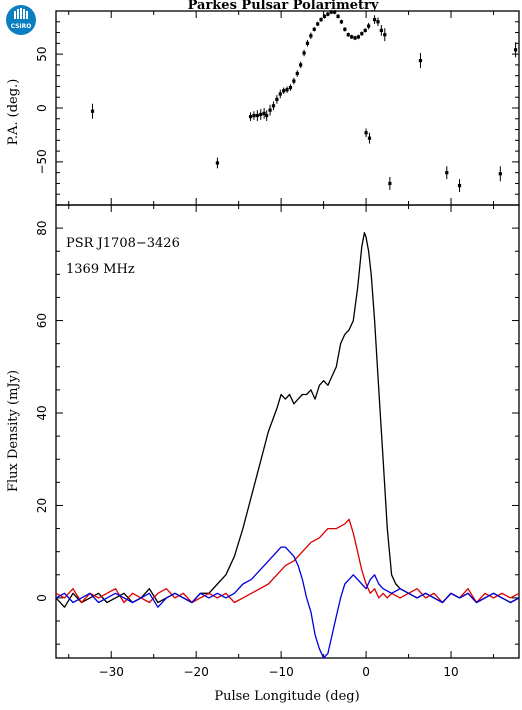 This screenshot has height=710, width=522. Describe the element at coordinates (21, 26) in the screenshot. I see `csiro-logo-text: CSIRO` at that location.